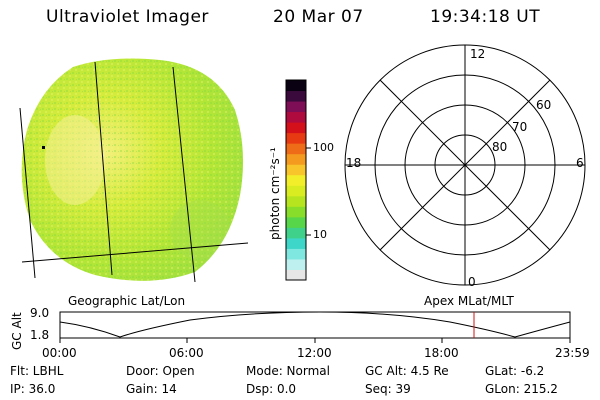 This screenshot has width=600, height=400. Describe the element at coordinates (318, 17) in the screenshot. I see `observation-date: 20 Mar 07` at that location.